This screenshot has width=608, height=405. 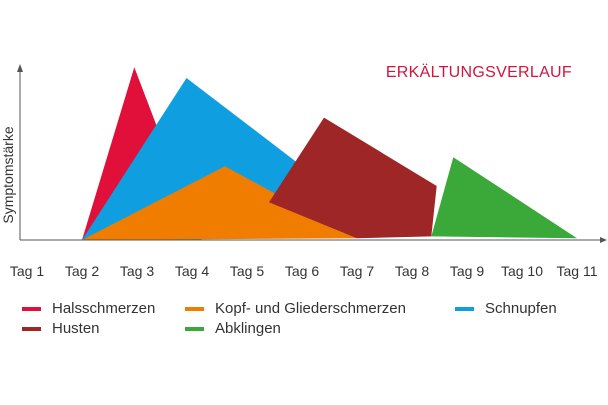 What do you see at coordinates (27, 271) in the screenshot?
I see `x-tick-label: Tag 1` at bounding box center [27, 271].